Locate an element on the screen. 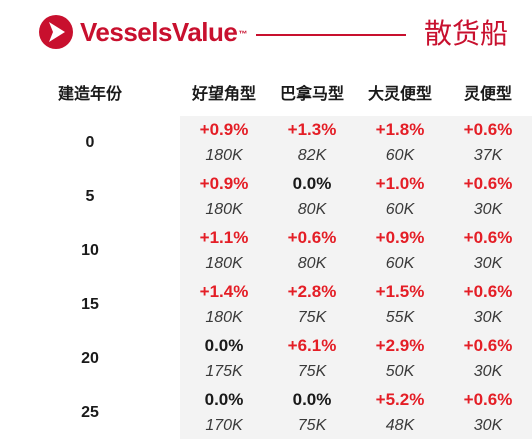  value-cell-capesize: +1.4% 180K is located at coordinates (224, 305).